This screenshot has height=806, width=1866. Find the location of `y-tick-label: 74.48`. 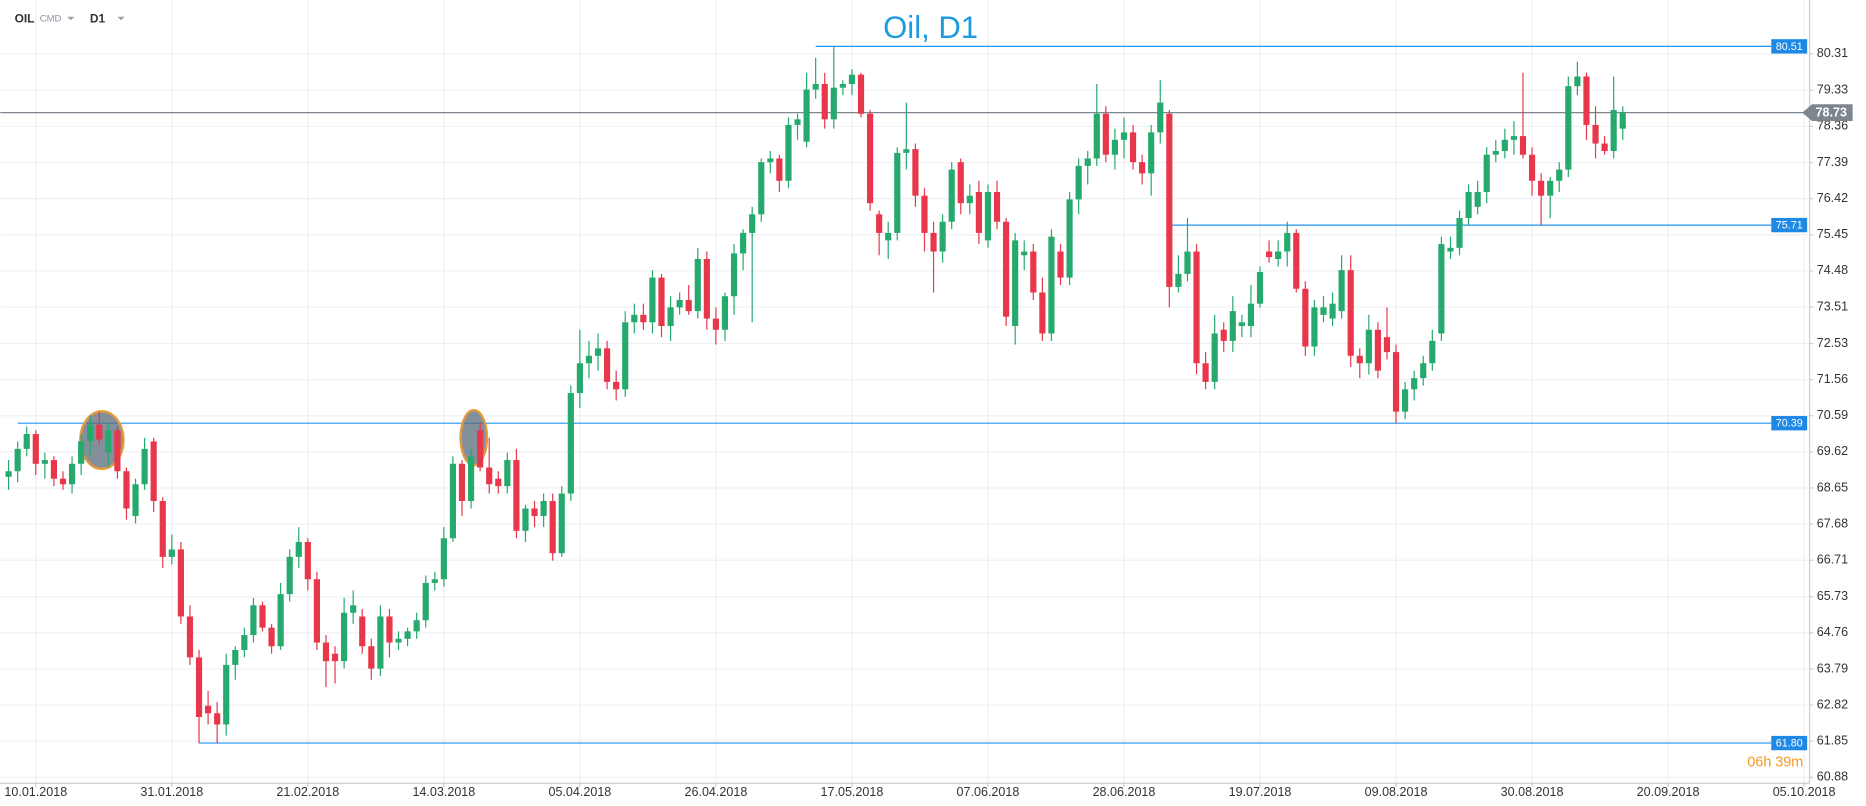

y-tick-label: 74.48 is located at coordinates (1832, 270).